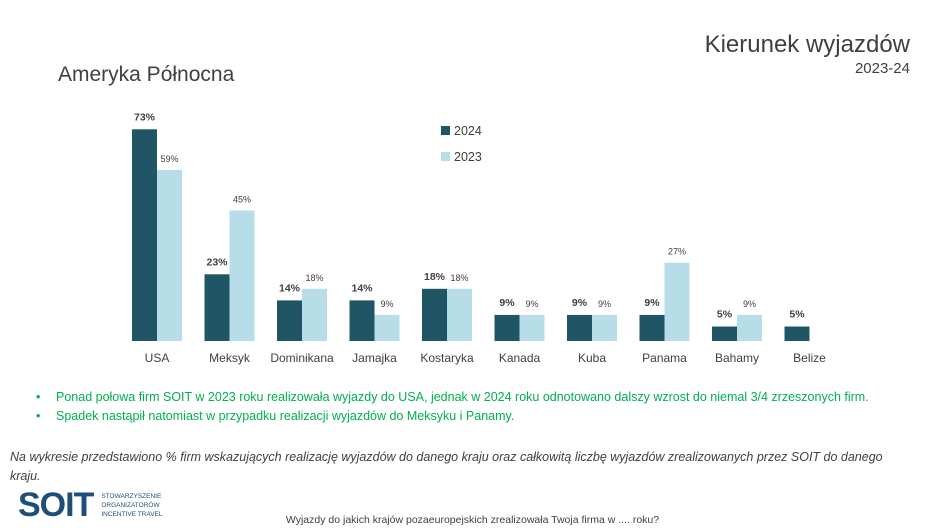 The width and height of the screenshot is (945, 532). What do you see at coordinates (737, 358) in the screenshot?
I see `x-tick-label: Bahamy` at bounding box center [737, 358].